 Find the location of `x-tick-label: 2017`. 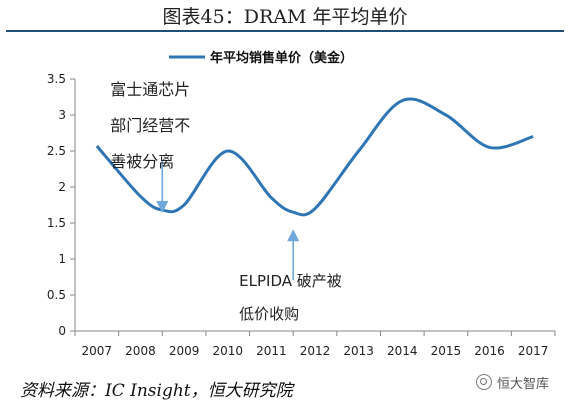

x-tick-label: 2017 is located at coordinates (533, 351).